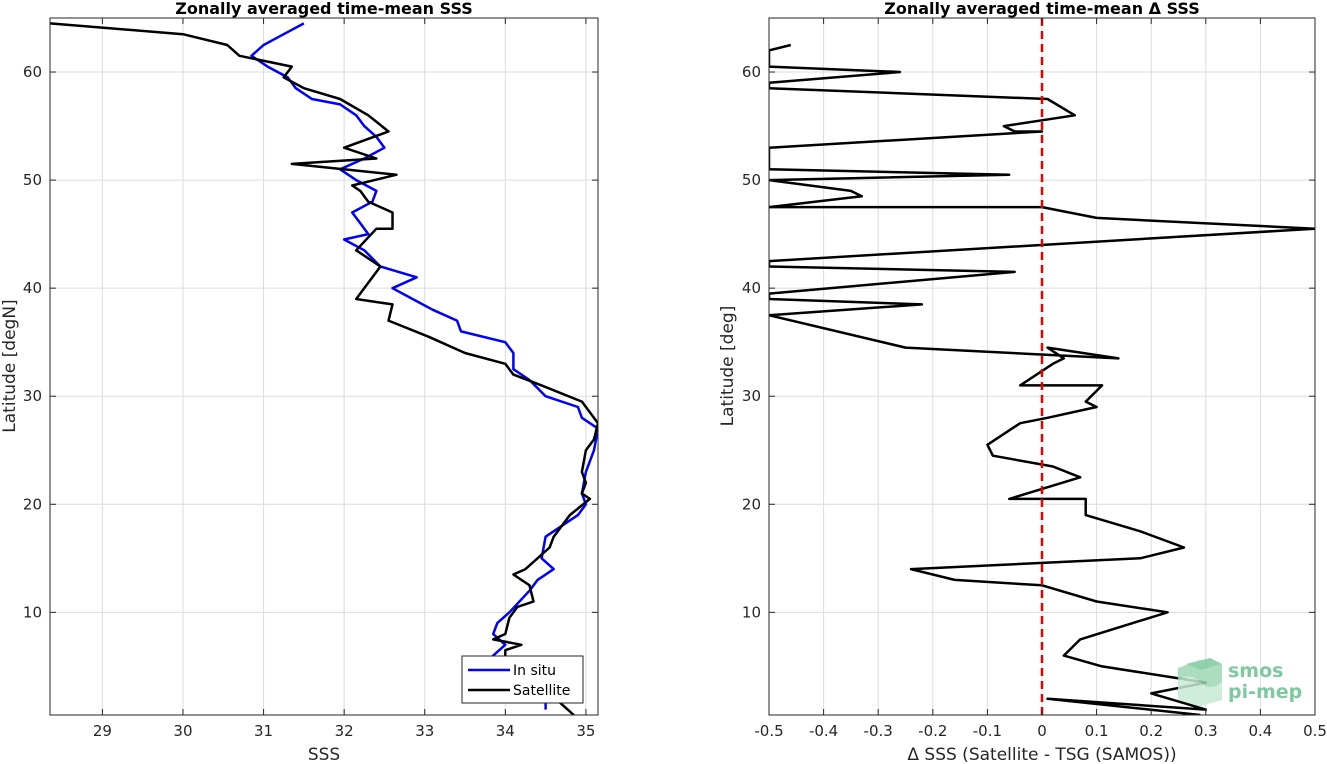  I want to click on right-x-tick-label: -0.2, so click(932, 731).